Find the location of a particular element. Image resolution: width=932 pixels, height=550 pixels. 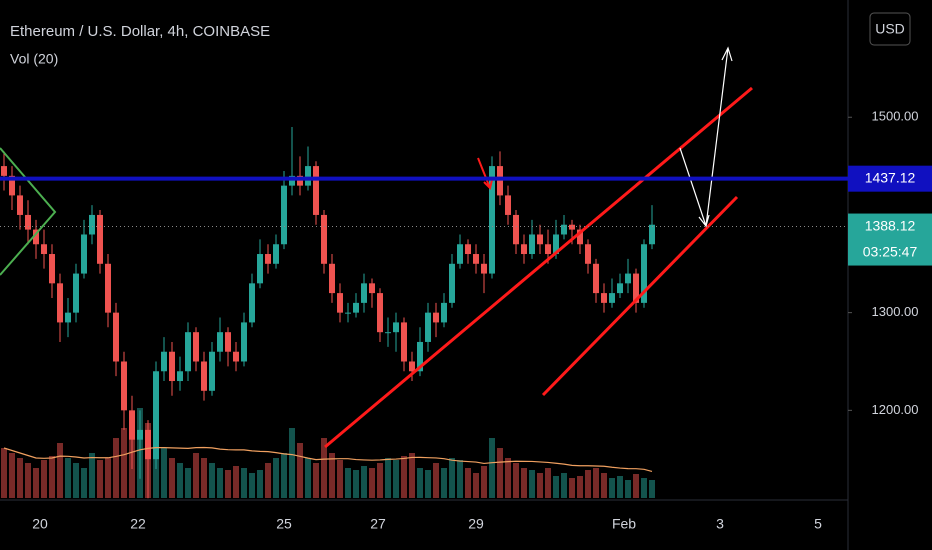

currency-label: USD is located at coordinates (890, 29).